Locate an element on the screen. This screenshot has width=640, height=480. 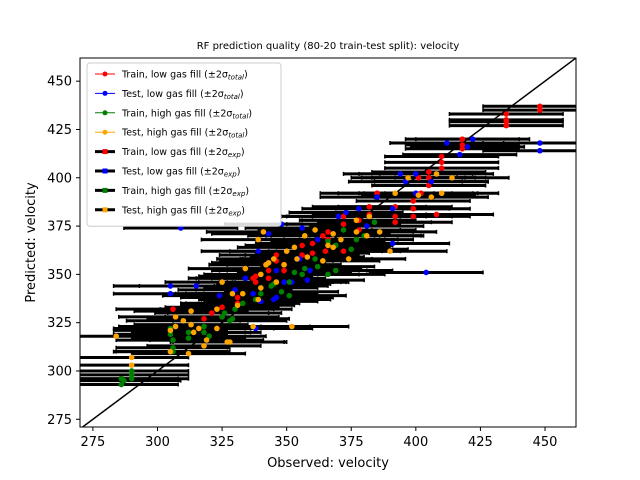
y-tick-label: 300 is located at coordinates (59, 371).